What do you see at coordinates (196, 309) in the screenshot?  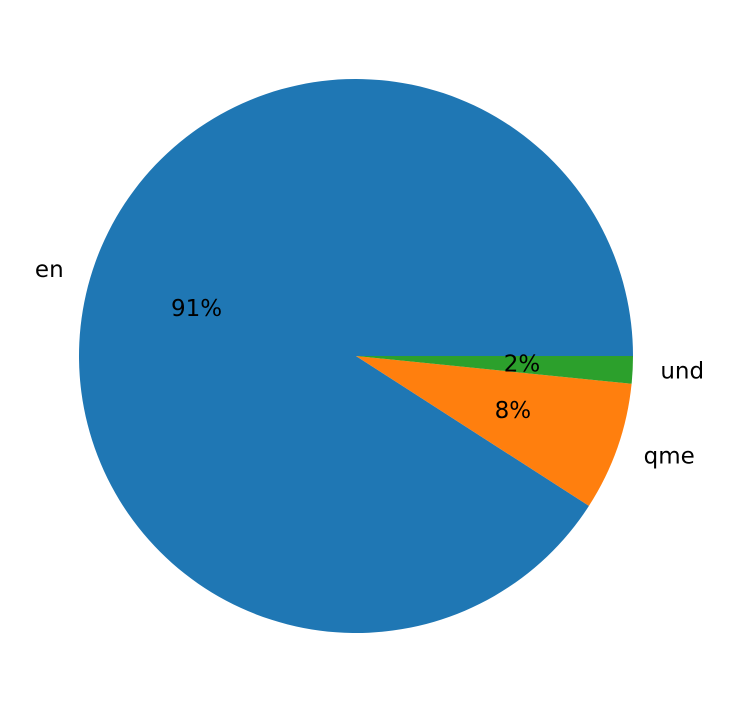 I see `percent-label: 91%` at bounding box center [196, 309].